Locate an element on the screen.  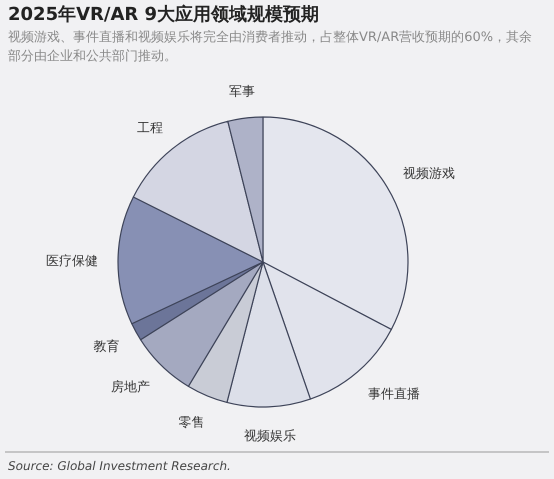
slice-label: 零售 is located at coordinates (191, 423).